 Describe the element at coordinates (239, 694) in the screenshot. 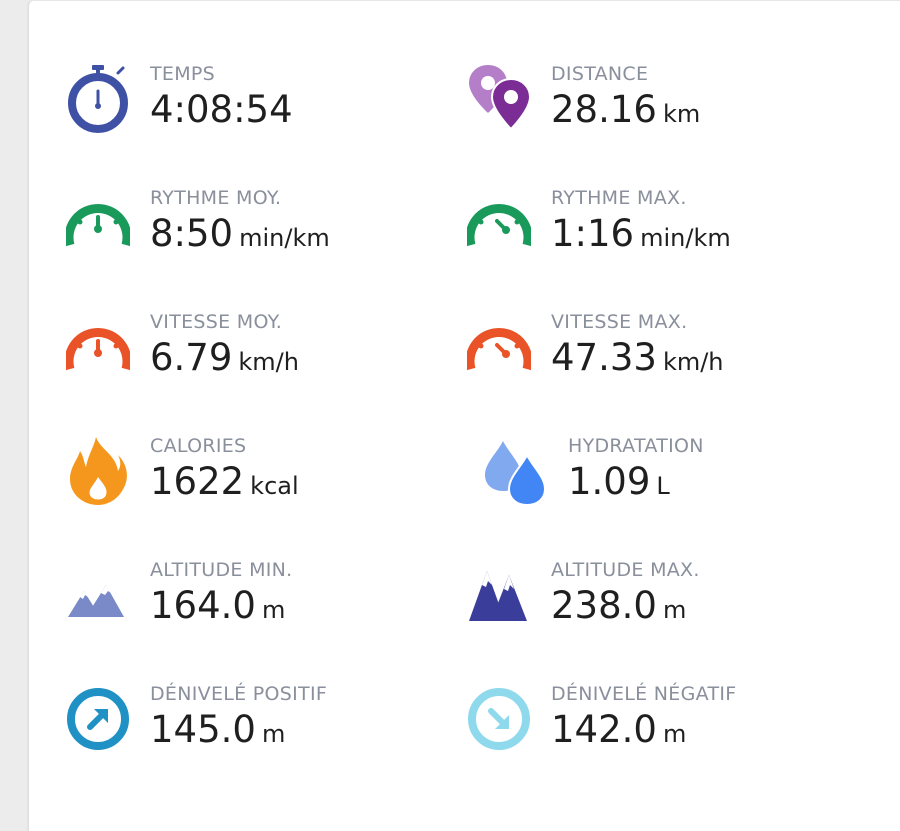

I see `stat-label: DÉNIVELÉ POSITIF` at that location.